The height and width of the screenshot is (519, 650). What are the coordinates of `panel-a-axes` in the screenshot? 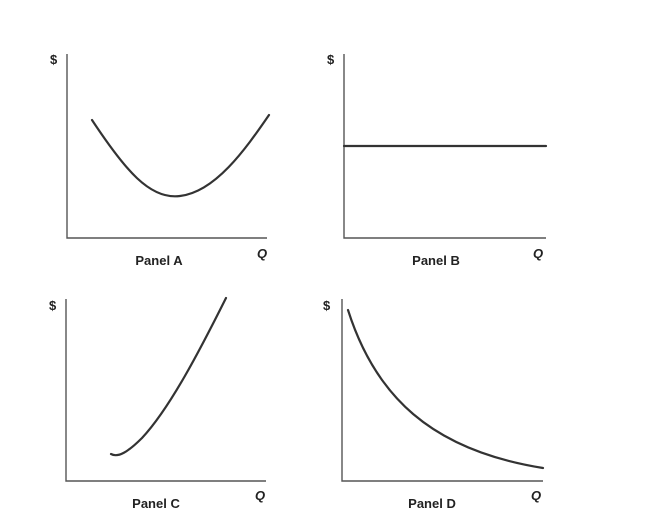 It's located at (166, 146).